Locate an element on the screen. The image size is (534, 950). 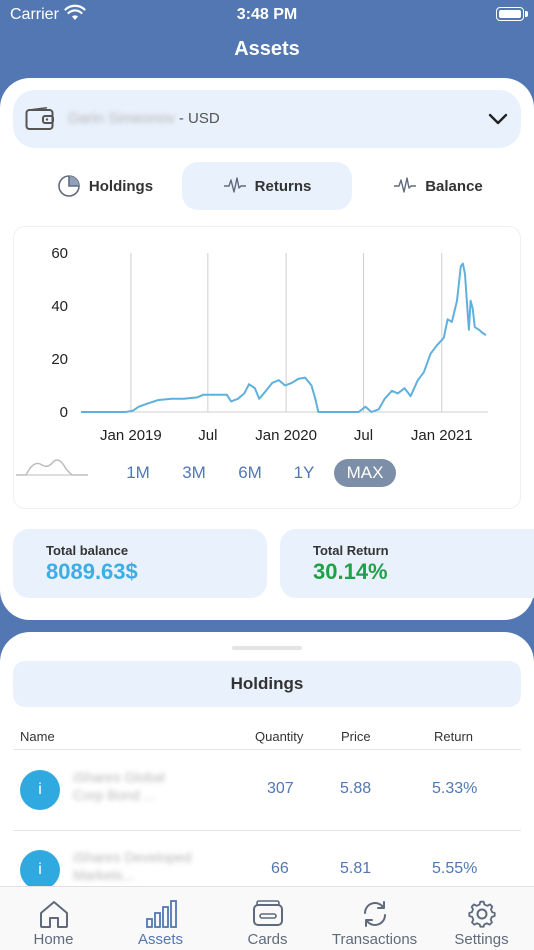
y-tick-label: 60 is located at coordinates (59, 253).